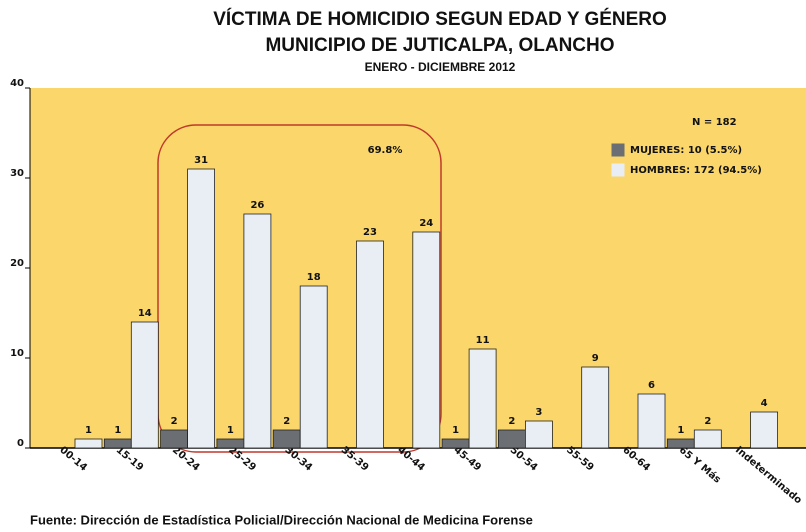 The image size is (806, 532). What do you see at coordinates (651, 385) in the screenshot?
I see `data-label: 6` at bounding box center [651, 385].